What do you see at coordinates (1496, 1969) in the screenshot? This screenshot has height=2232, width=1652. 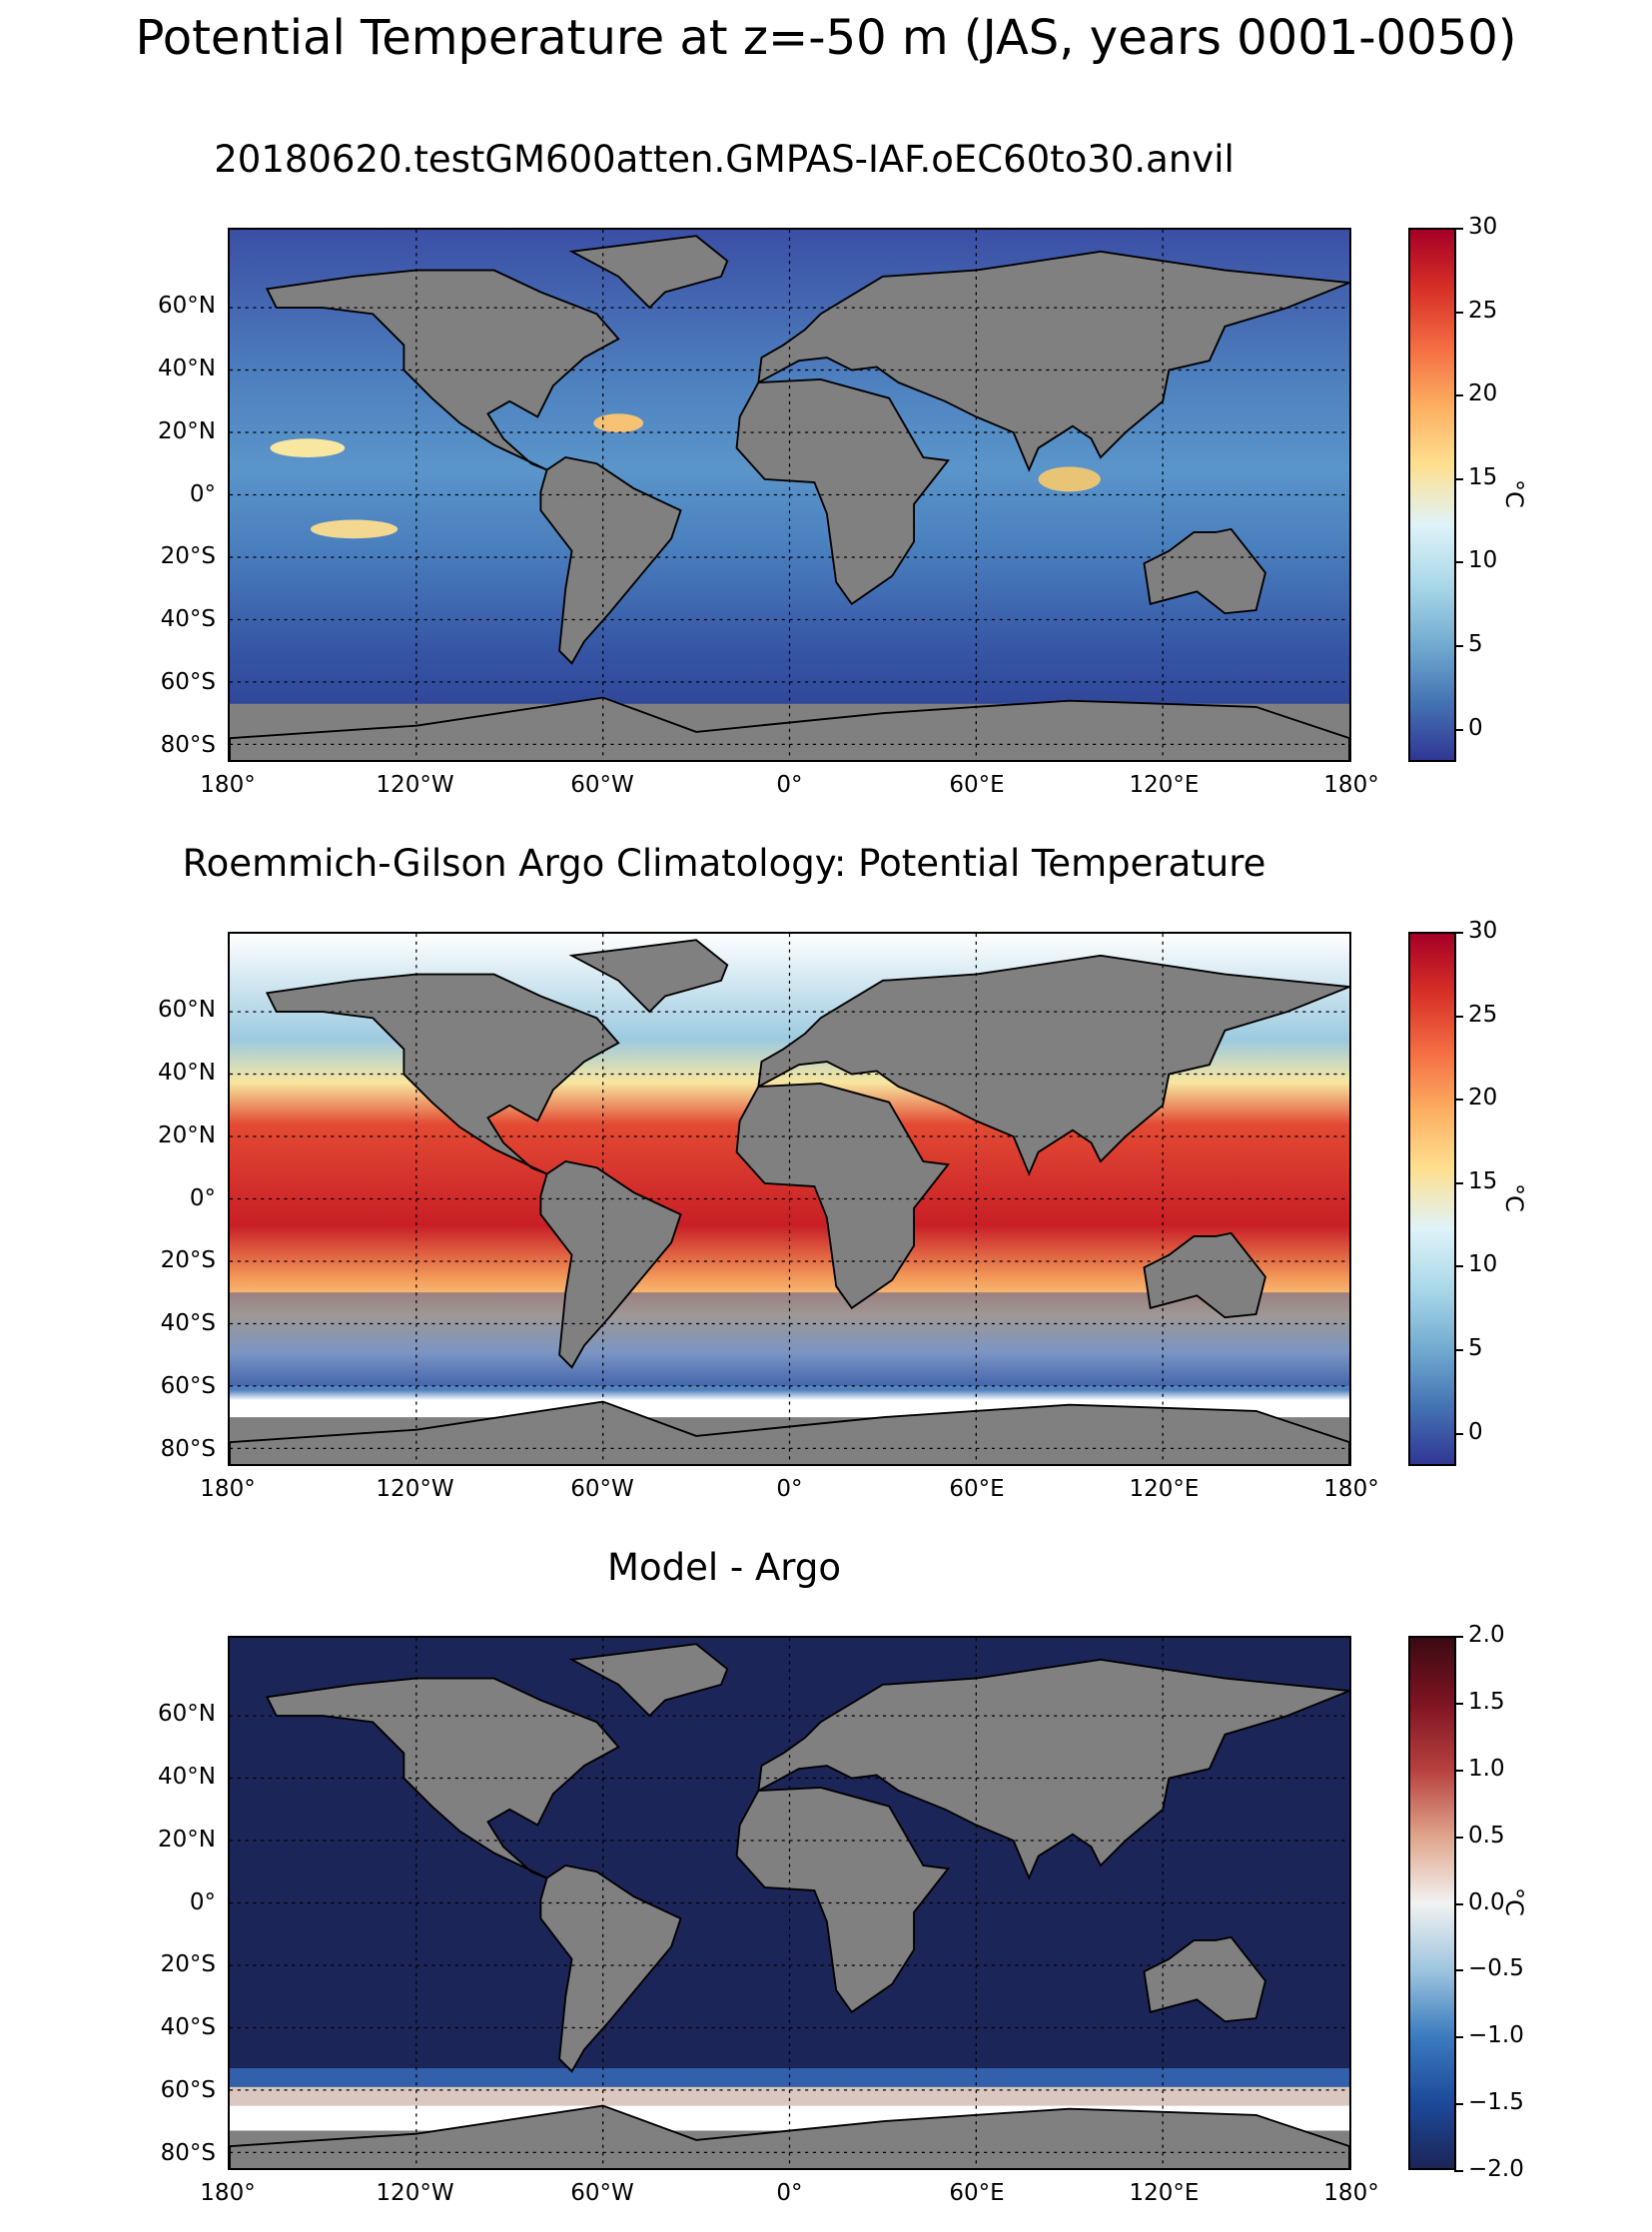 I see `colorbar-tick-label: −0.5` at bounding box center [1496, 1969].